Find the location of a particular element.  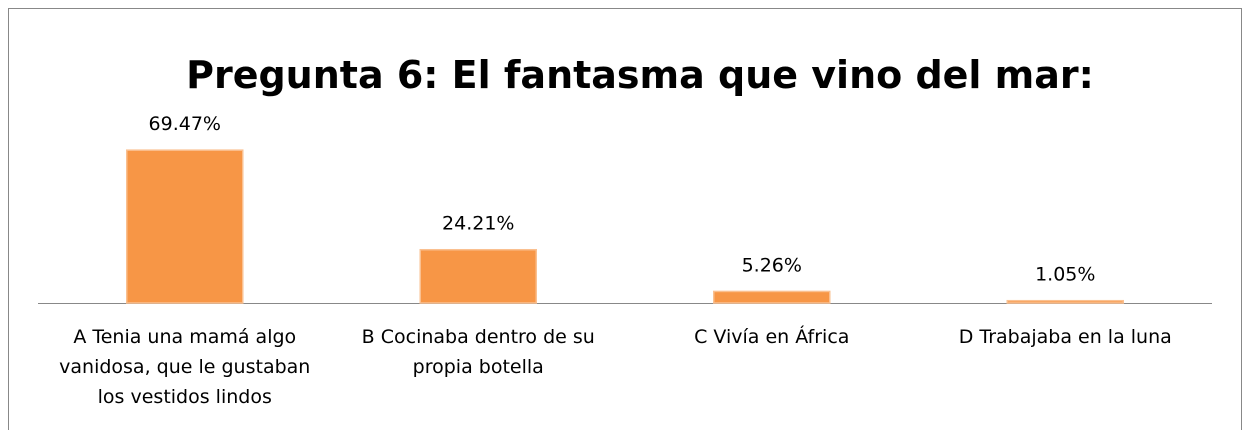

value-label: 5.26% is located at coordinates (772, 265).